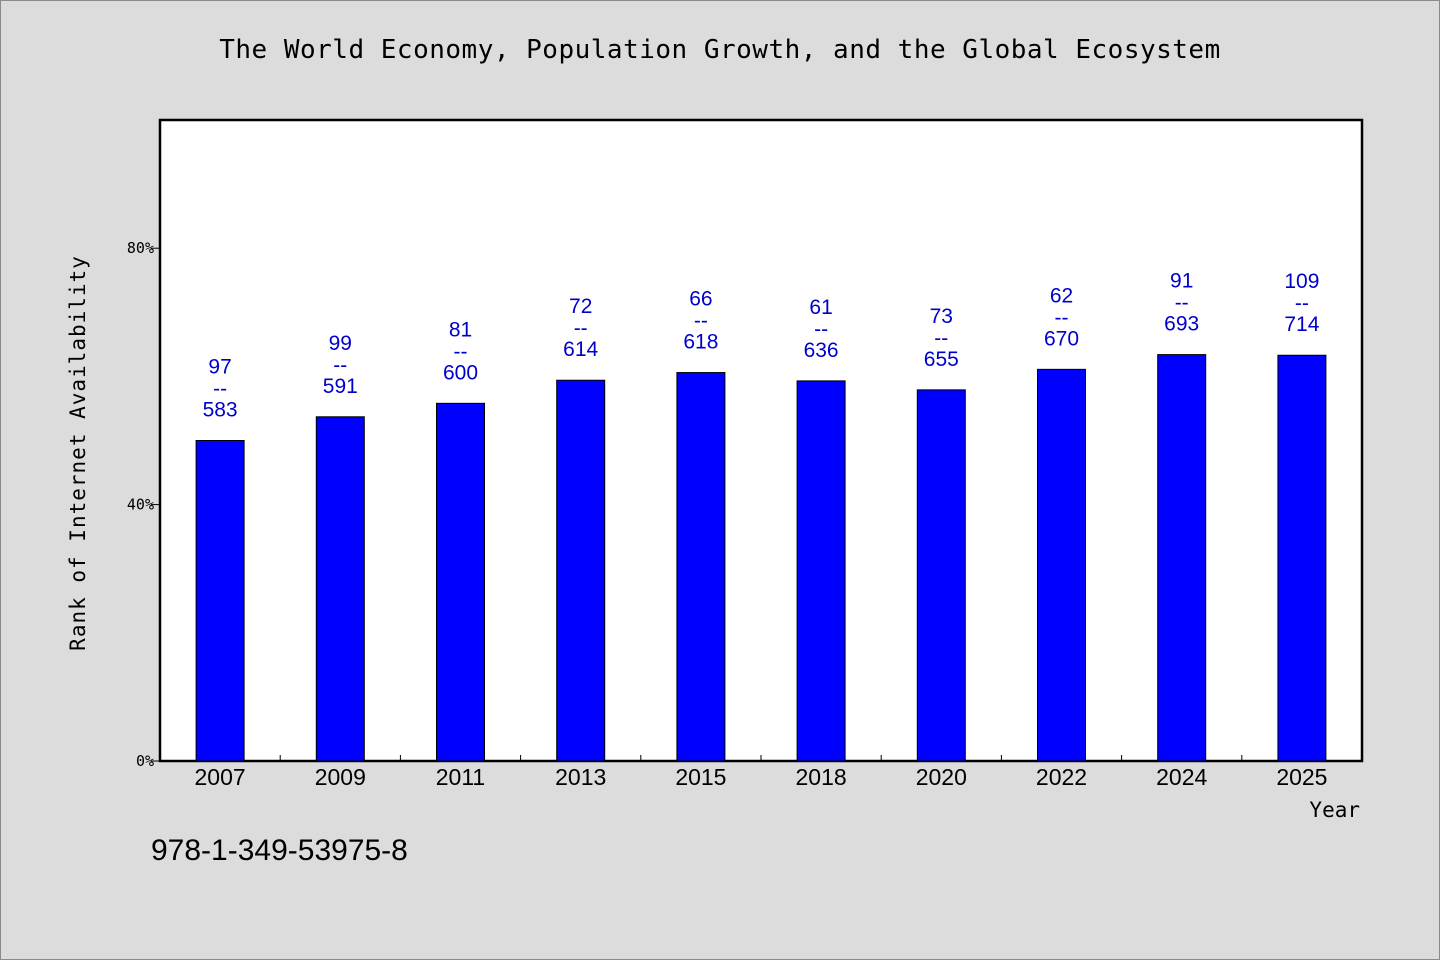 Image resolution: width=1440 pixels, height=960 pixels. I want to click on data-label-bottom: 618, so click(700, 342).